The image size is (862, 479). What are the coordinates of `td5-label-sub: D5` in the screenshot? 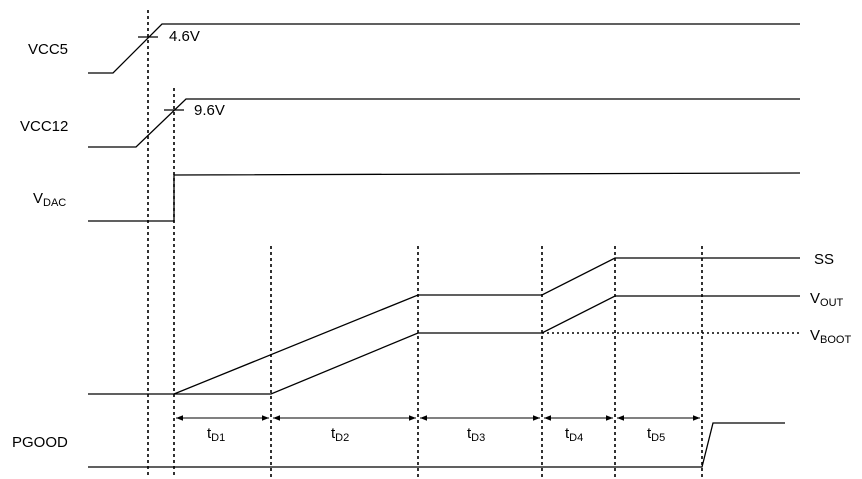 It's located at (658, 438).